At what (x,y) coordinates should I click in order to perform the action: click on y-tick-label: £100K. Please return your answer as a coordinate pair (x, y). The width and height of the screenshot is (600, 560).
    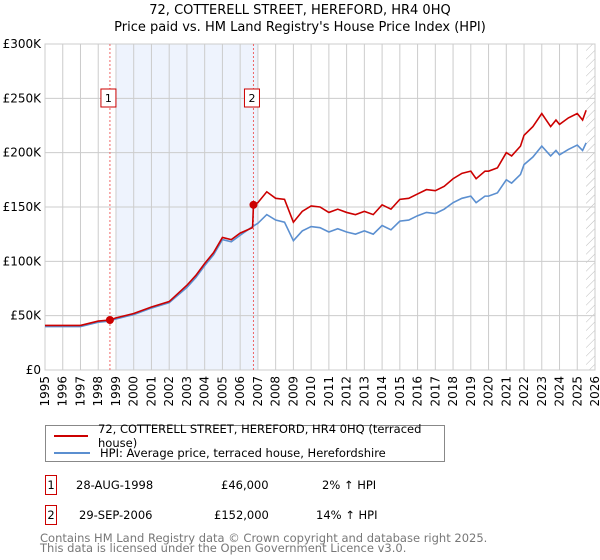
    Looking at the image, I should click on (23, 261).